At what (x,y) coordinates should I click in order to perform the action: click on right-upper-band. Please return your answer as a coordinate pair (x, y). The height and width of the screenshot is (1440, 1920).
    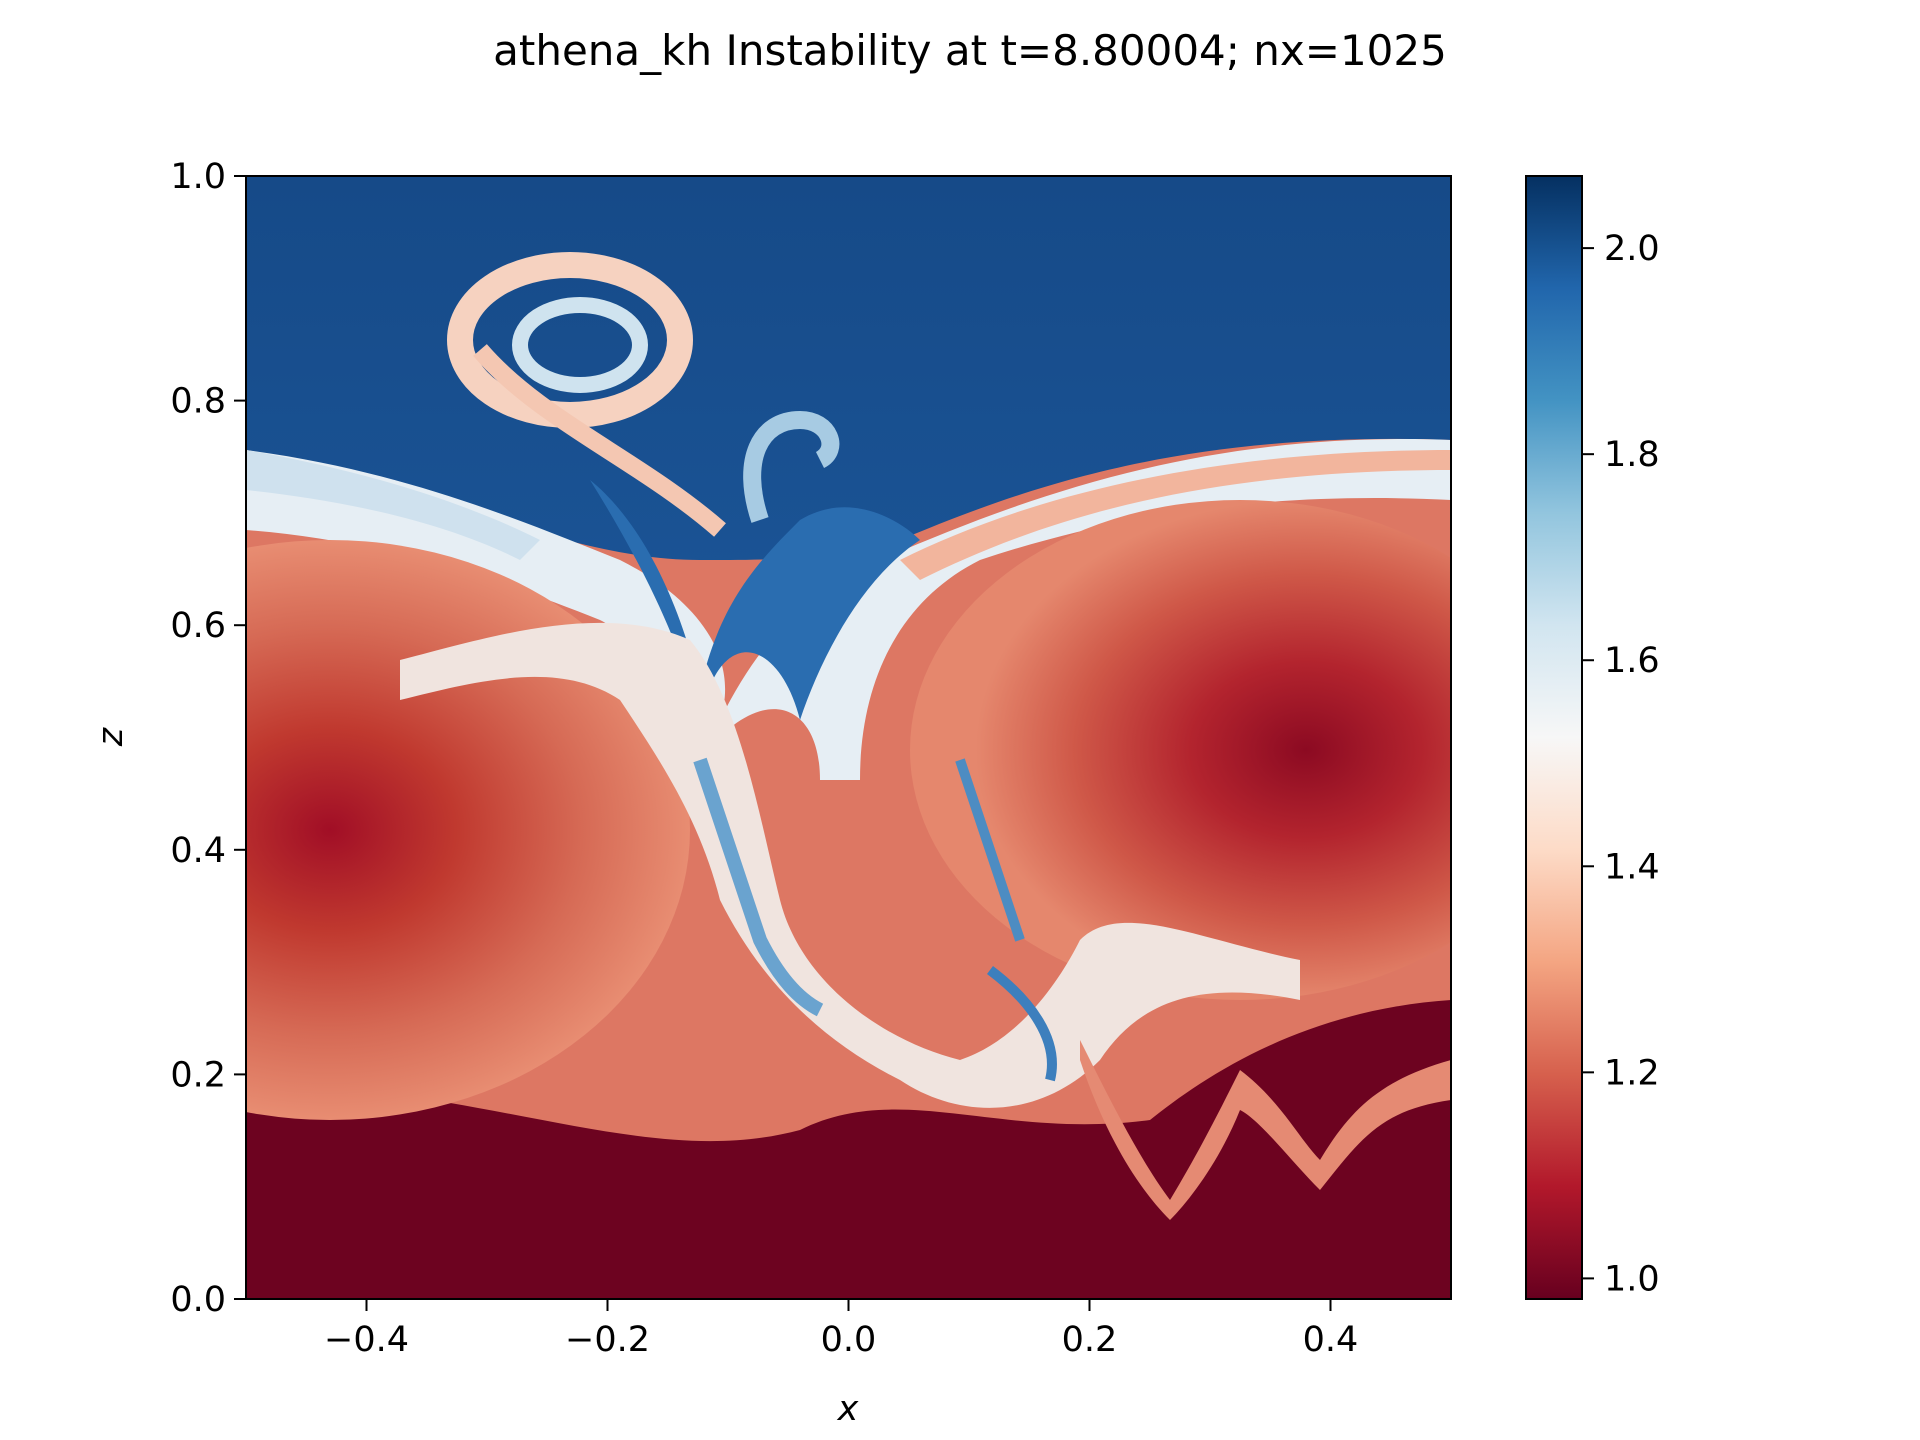
    Looking at the image, I should click on (1175, 515).